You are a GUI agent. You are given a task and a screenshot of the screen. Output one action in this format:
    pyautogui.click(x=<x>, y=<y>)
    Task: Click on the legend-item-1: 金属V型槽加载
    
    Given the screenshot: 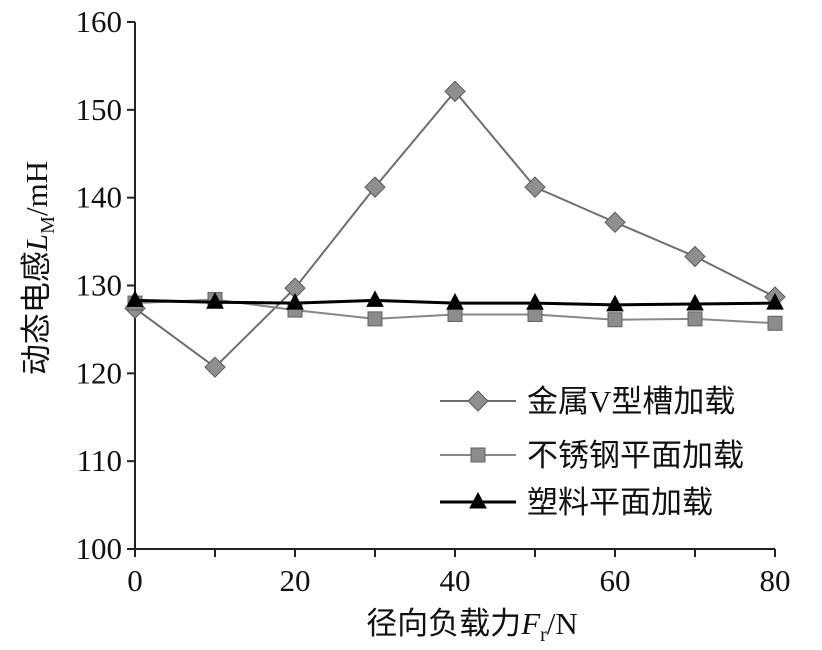 What is the action you would take?
    pyautogui.click(x=587, y=401)
    